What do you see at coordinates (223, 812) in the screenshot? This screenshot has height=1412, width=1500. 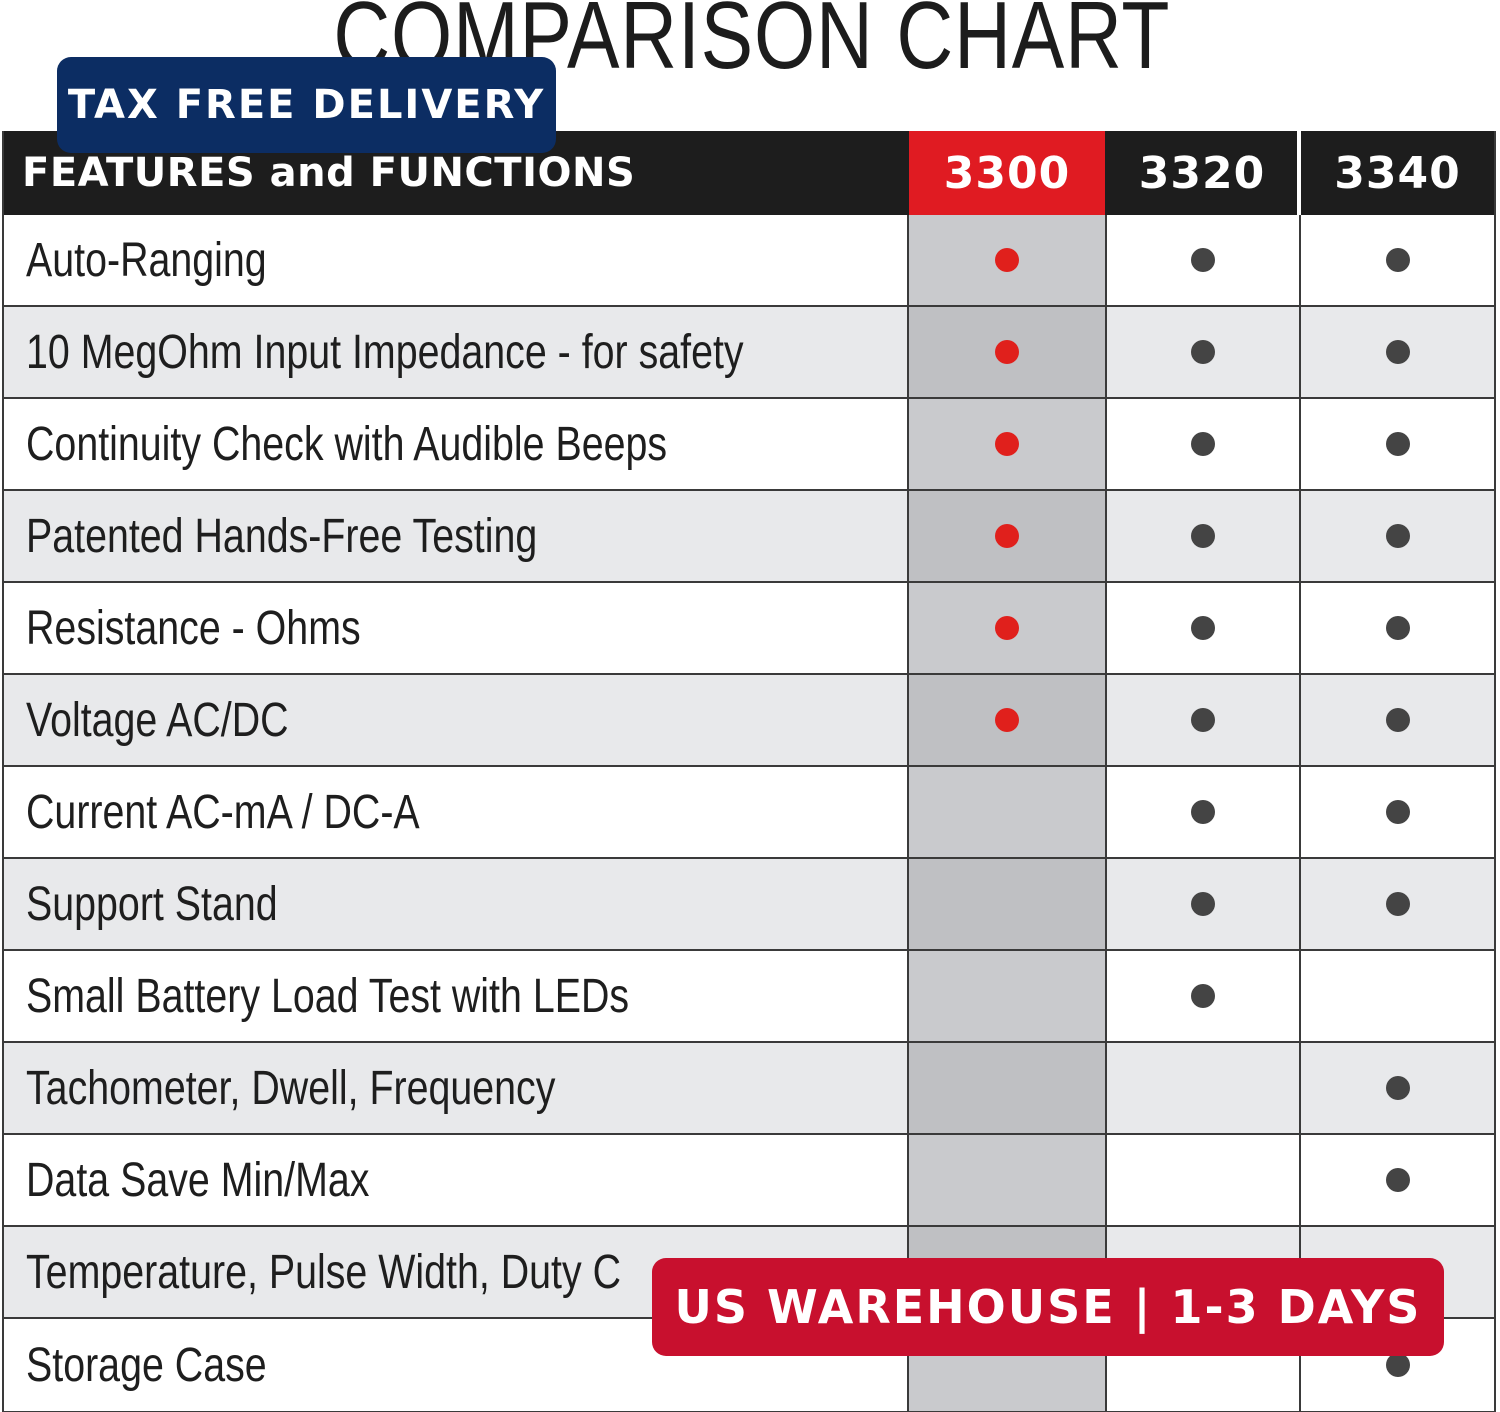 I see `feature-label: Current AC-mA / DC-A` at bounding box center [223, 812].